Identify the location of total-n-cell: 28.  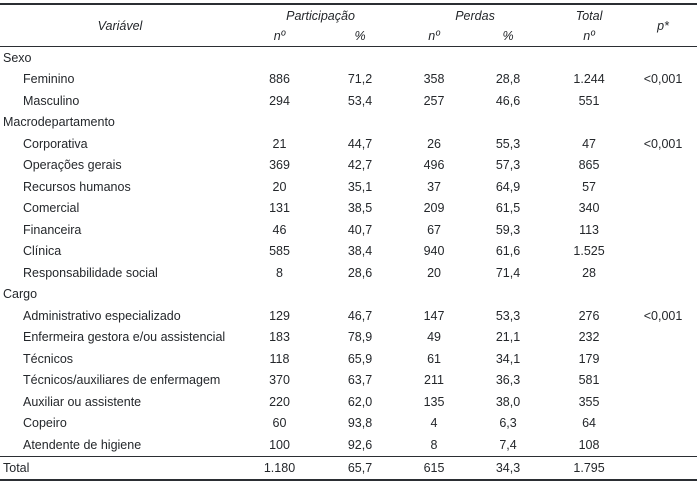
(589, 272).